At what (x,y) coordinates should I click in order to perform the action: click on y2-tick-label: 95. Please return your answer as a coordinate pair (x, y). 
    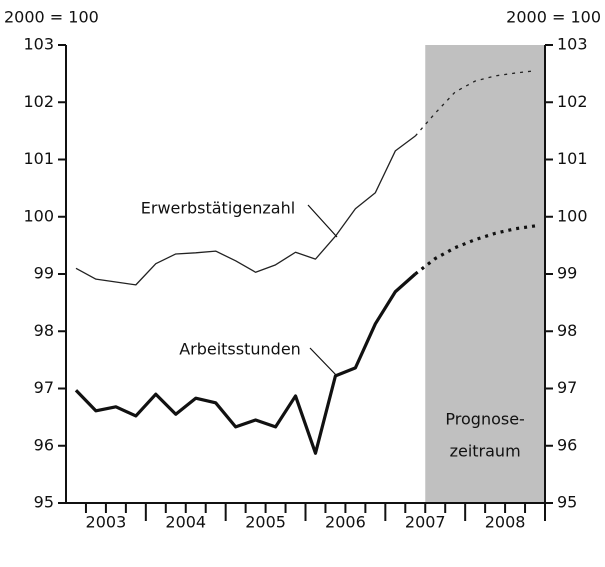
    Looking at the image, I should click on (567, 502).